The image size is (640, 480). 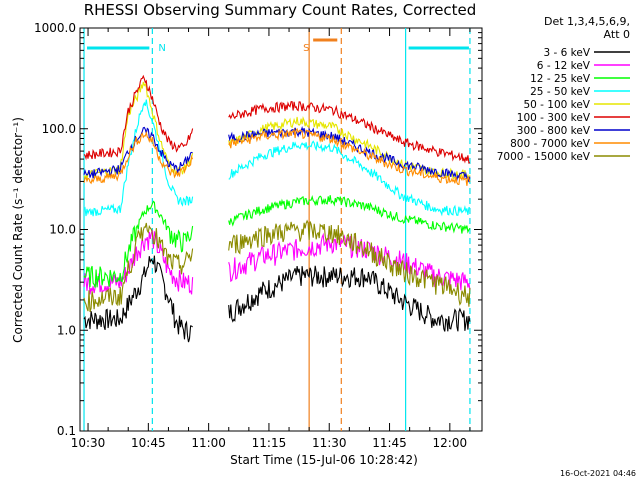 I want to click on y-tick-label-4: 1000.0, so click(x=55, y=28).